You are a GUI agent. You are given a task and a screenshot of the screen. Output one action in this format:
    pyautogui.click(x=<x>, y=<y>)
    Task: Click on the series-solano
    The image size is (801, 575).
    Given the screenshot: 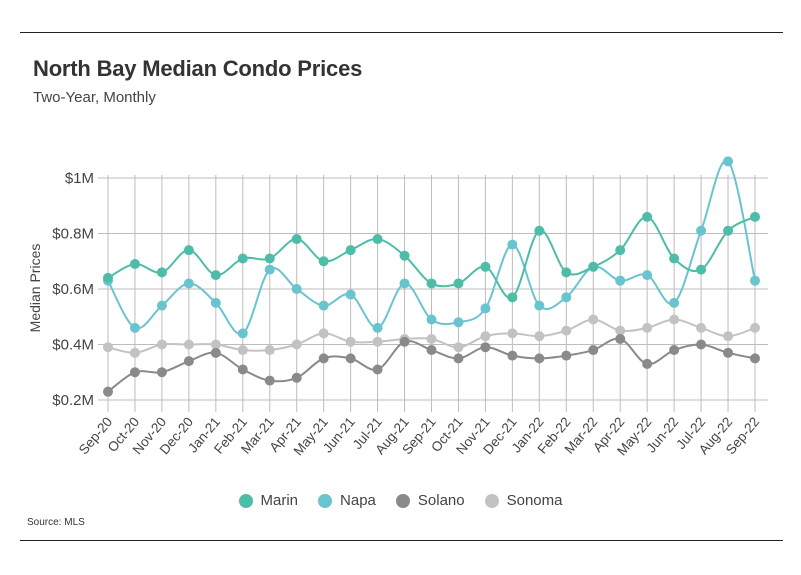 What is the action you would take?
    pyautogui.click(x=431, y=365)
    